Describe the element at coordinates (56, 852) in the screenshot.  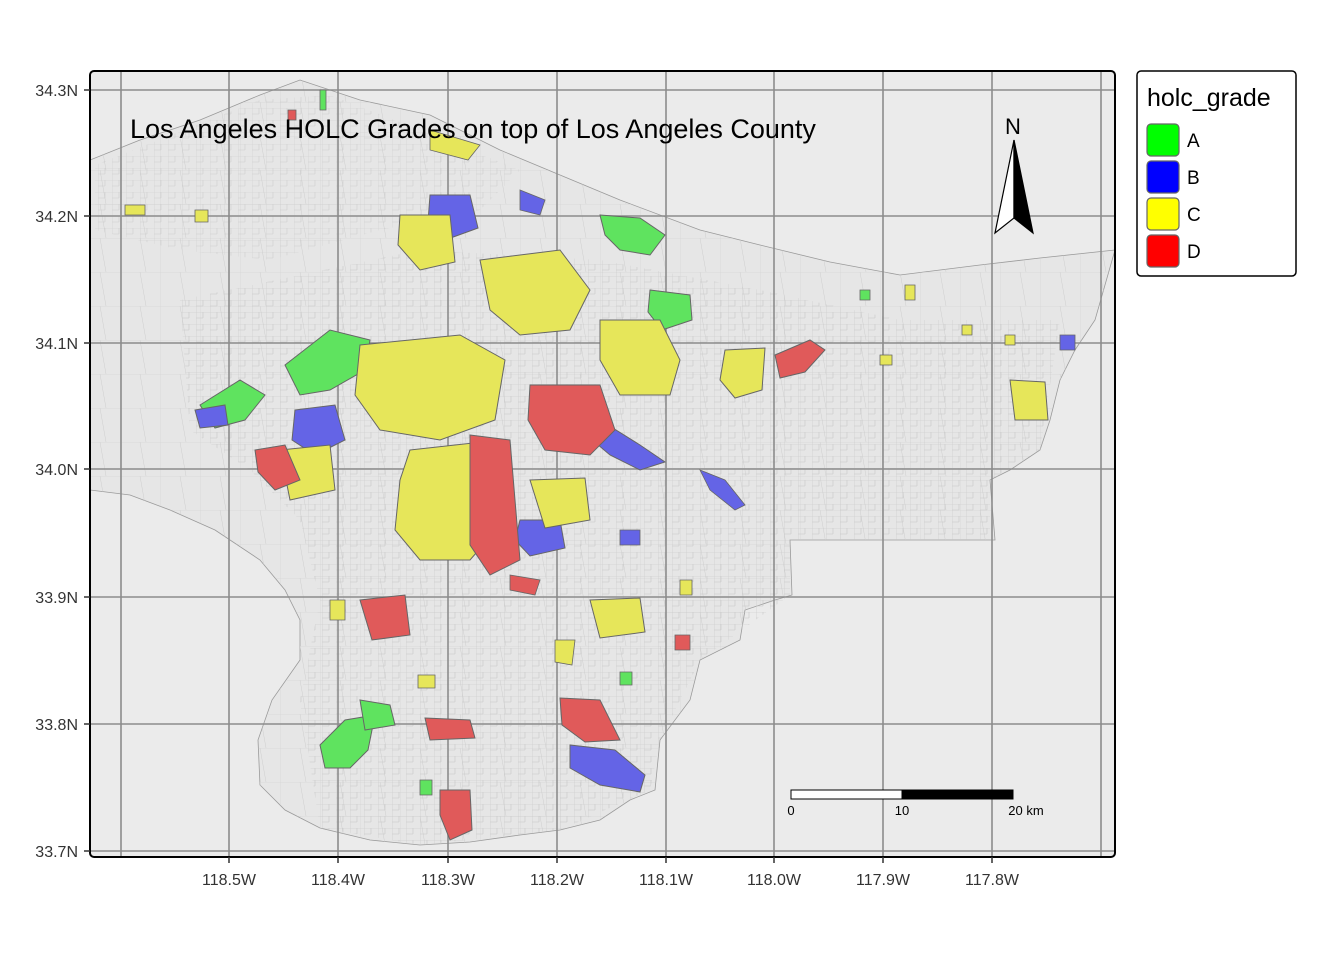
I see `lat-tick-label: 33.7N` at that location.